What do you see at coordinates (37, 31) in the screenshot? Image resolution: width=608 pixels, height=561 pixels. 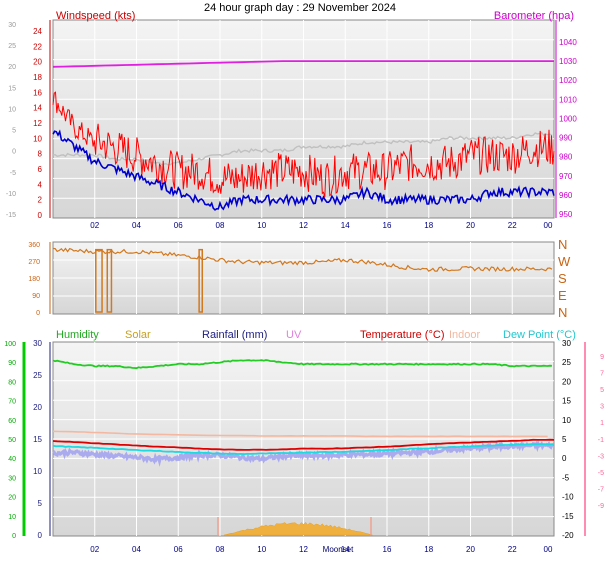 I see `windspeed-tick: 24` at bounding box center [37, 31].